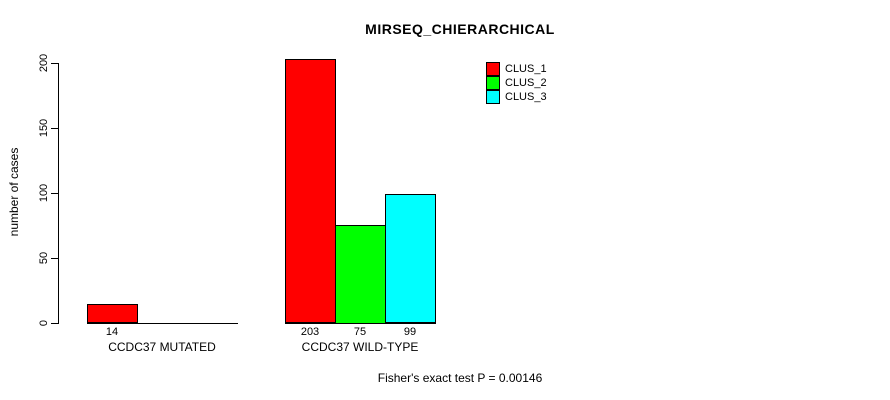 Image resolution: width=890 pixels, height=400 pixels. What do you see at coordinates (460, 29) in the screenshot?
I see `chart-title: MIRSEQ_CHIERARCHICAL` at bounding box center [460, 29].